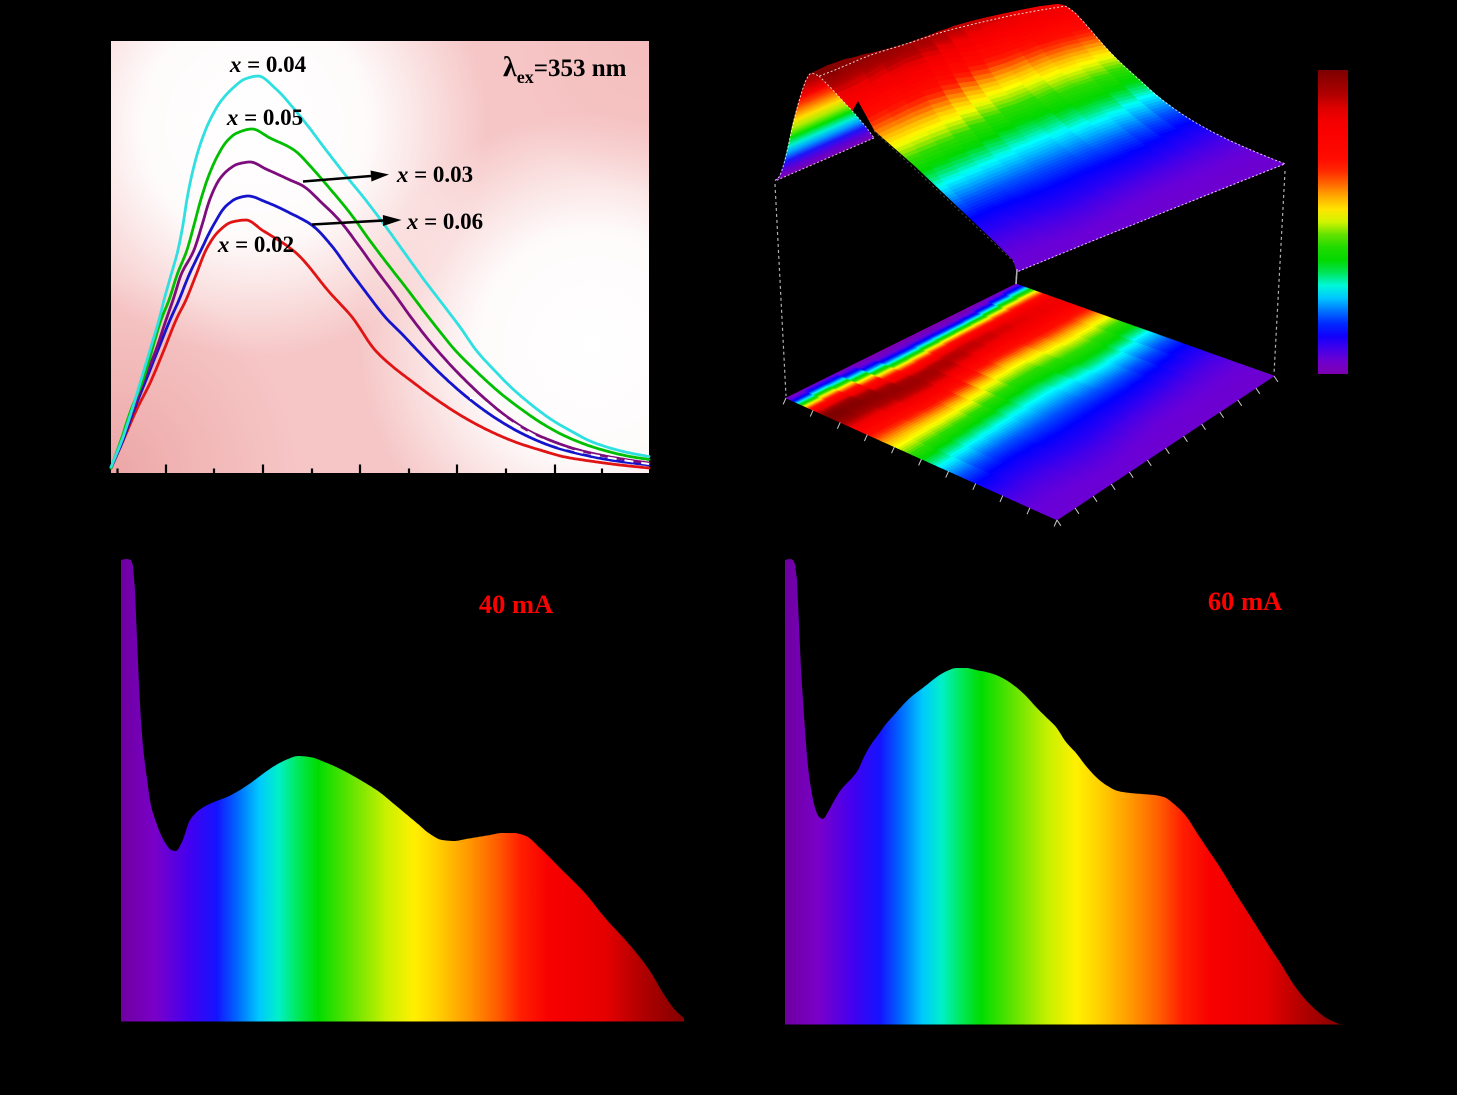  What do you see at coordinates (434, 174) in the screenshot?
I see `svg-text: x = 0.03` at bounding box center [434, 174].